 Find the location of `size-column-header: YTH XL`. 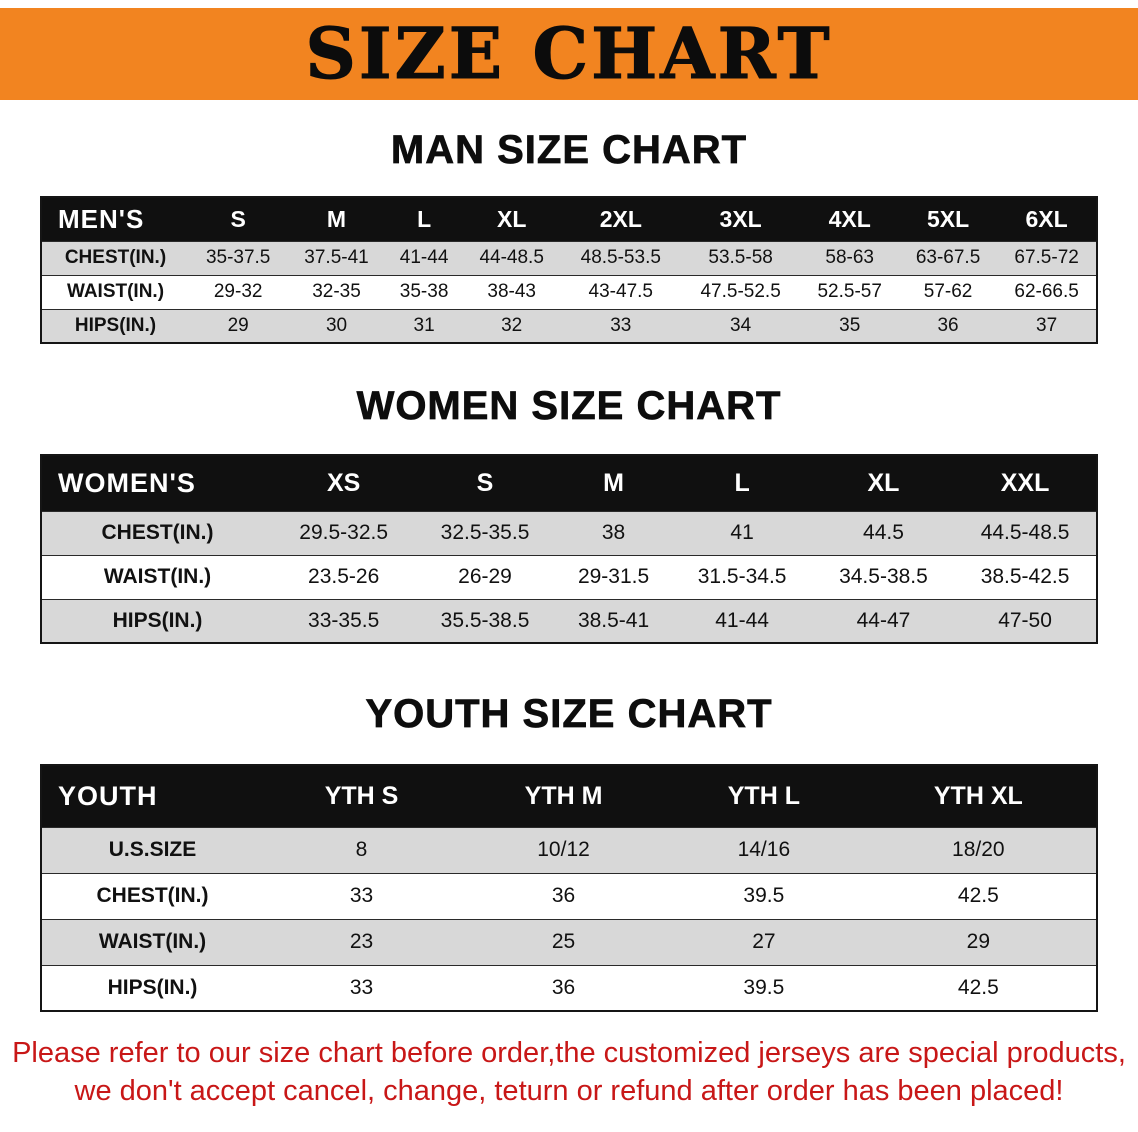

size-column-header: YTH XL is located at coordinates (978, 795).